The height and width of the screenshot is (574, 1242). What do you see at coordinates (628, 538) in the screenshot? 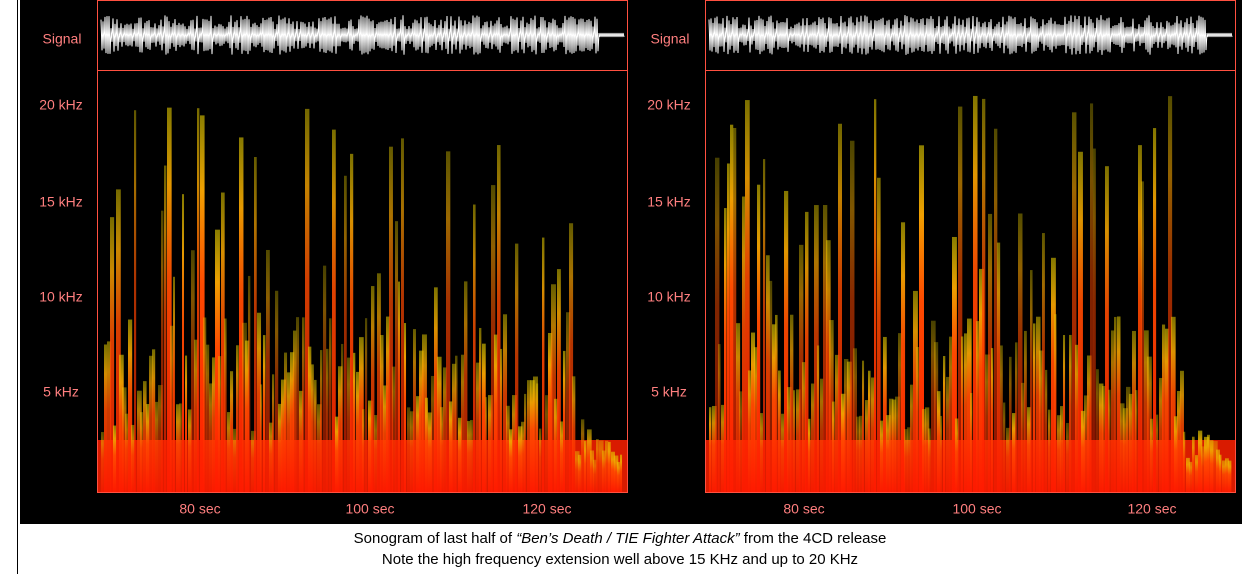
I see `caption-title: “Ben’s Death / TIE Fighter Attack”` at bounding box center [628, 538].